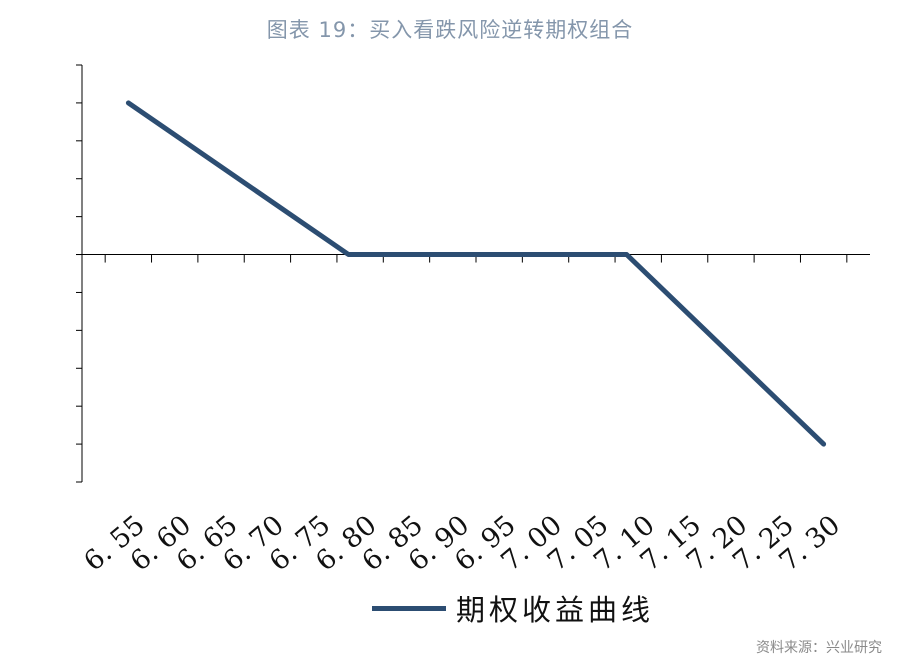 The width and height of the screenshot is (900, 668). What do you see at coordinates (555, 610) in the screenshot?
I see `legend-label: 期权收益曲线` at bounding box center [555, 610].